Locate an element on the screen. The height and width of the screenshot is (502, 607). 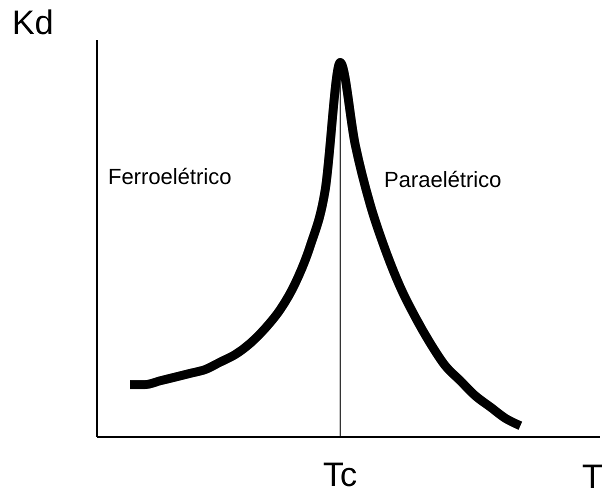
x-axis-title: T is located at coordinates (592, 477).